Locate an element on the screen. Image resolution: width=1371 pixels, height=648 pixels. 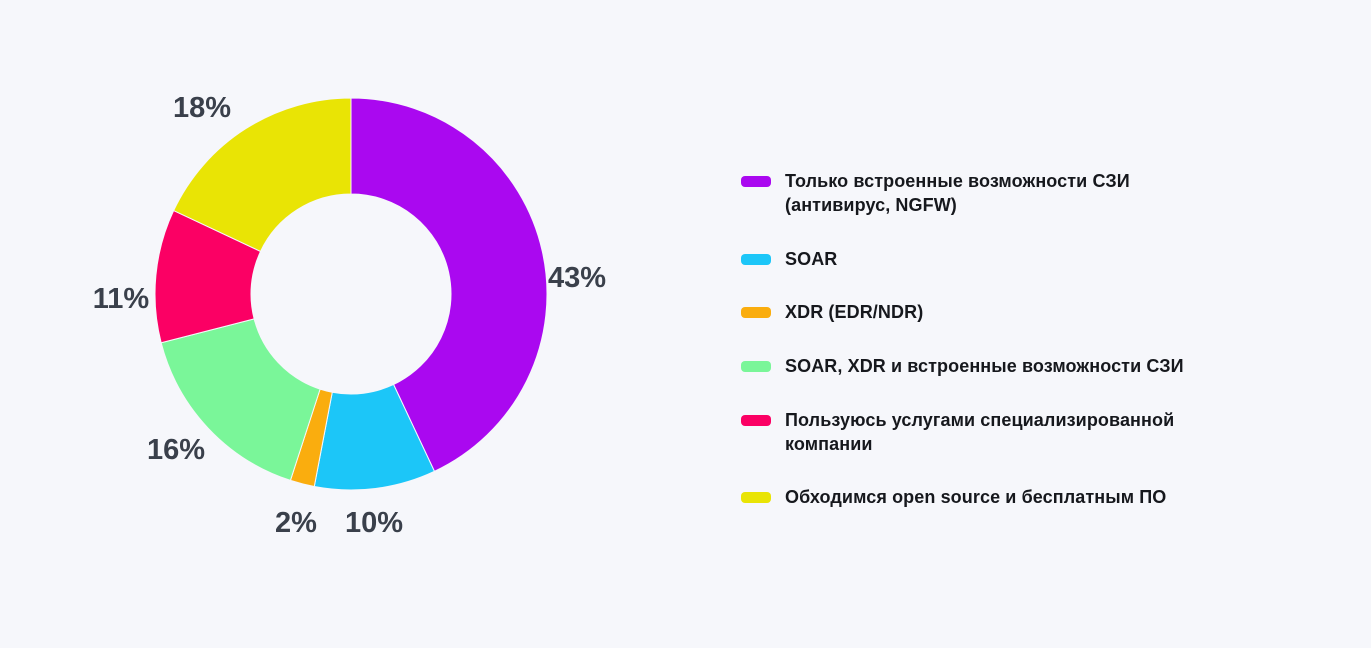
slice-percent-label-soar-xdr-szi: 16% is located at coordinates (176, 450).